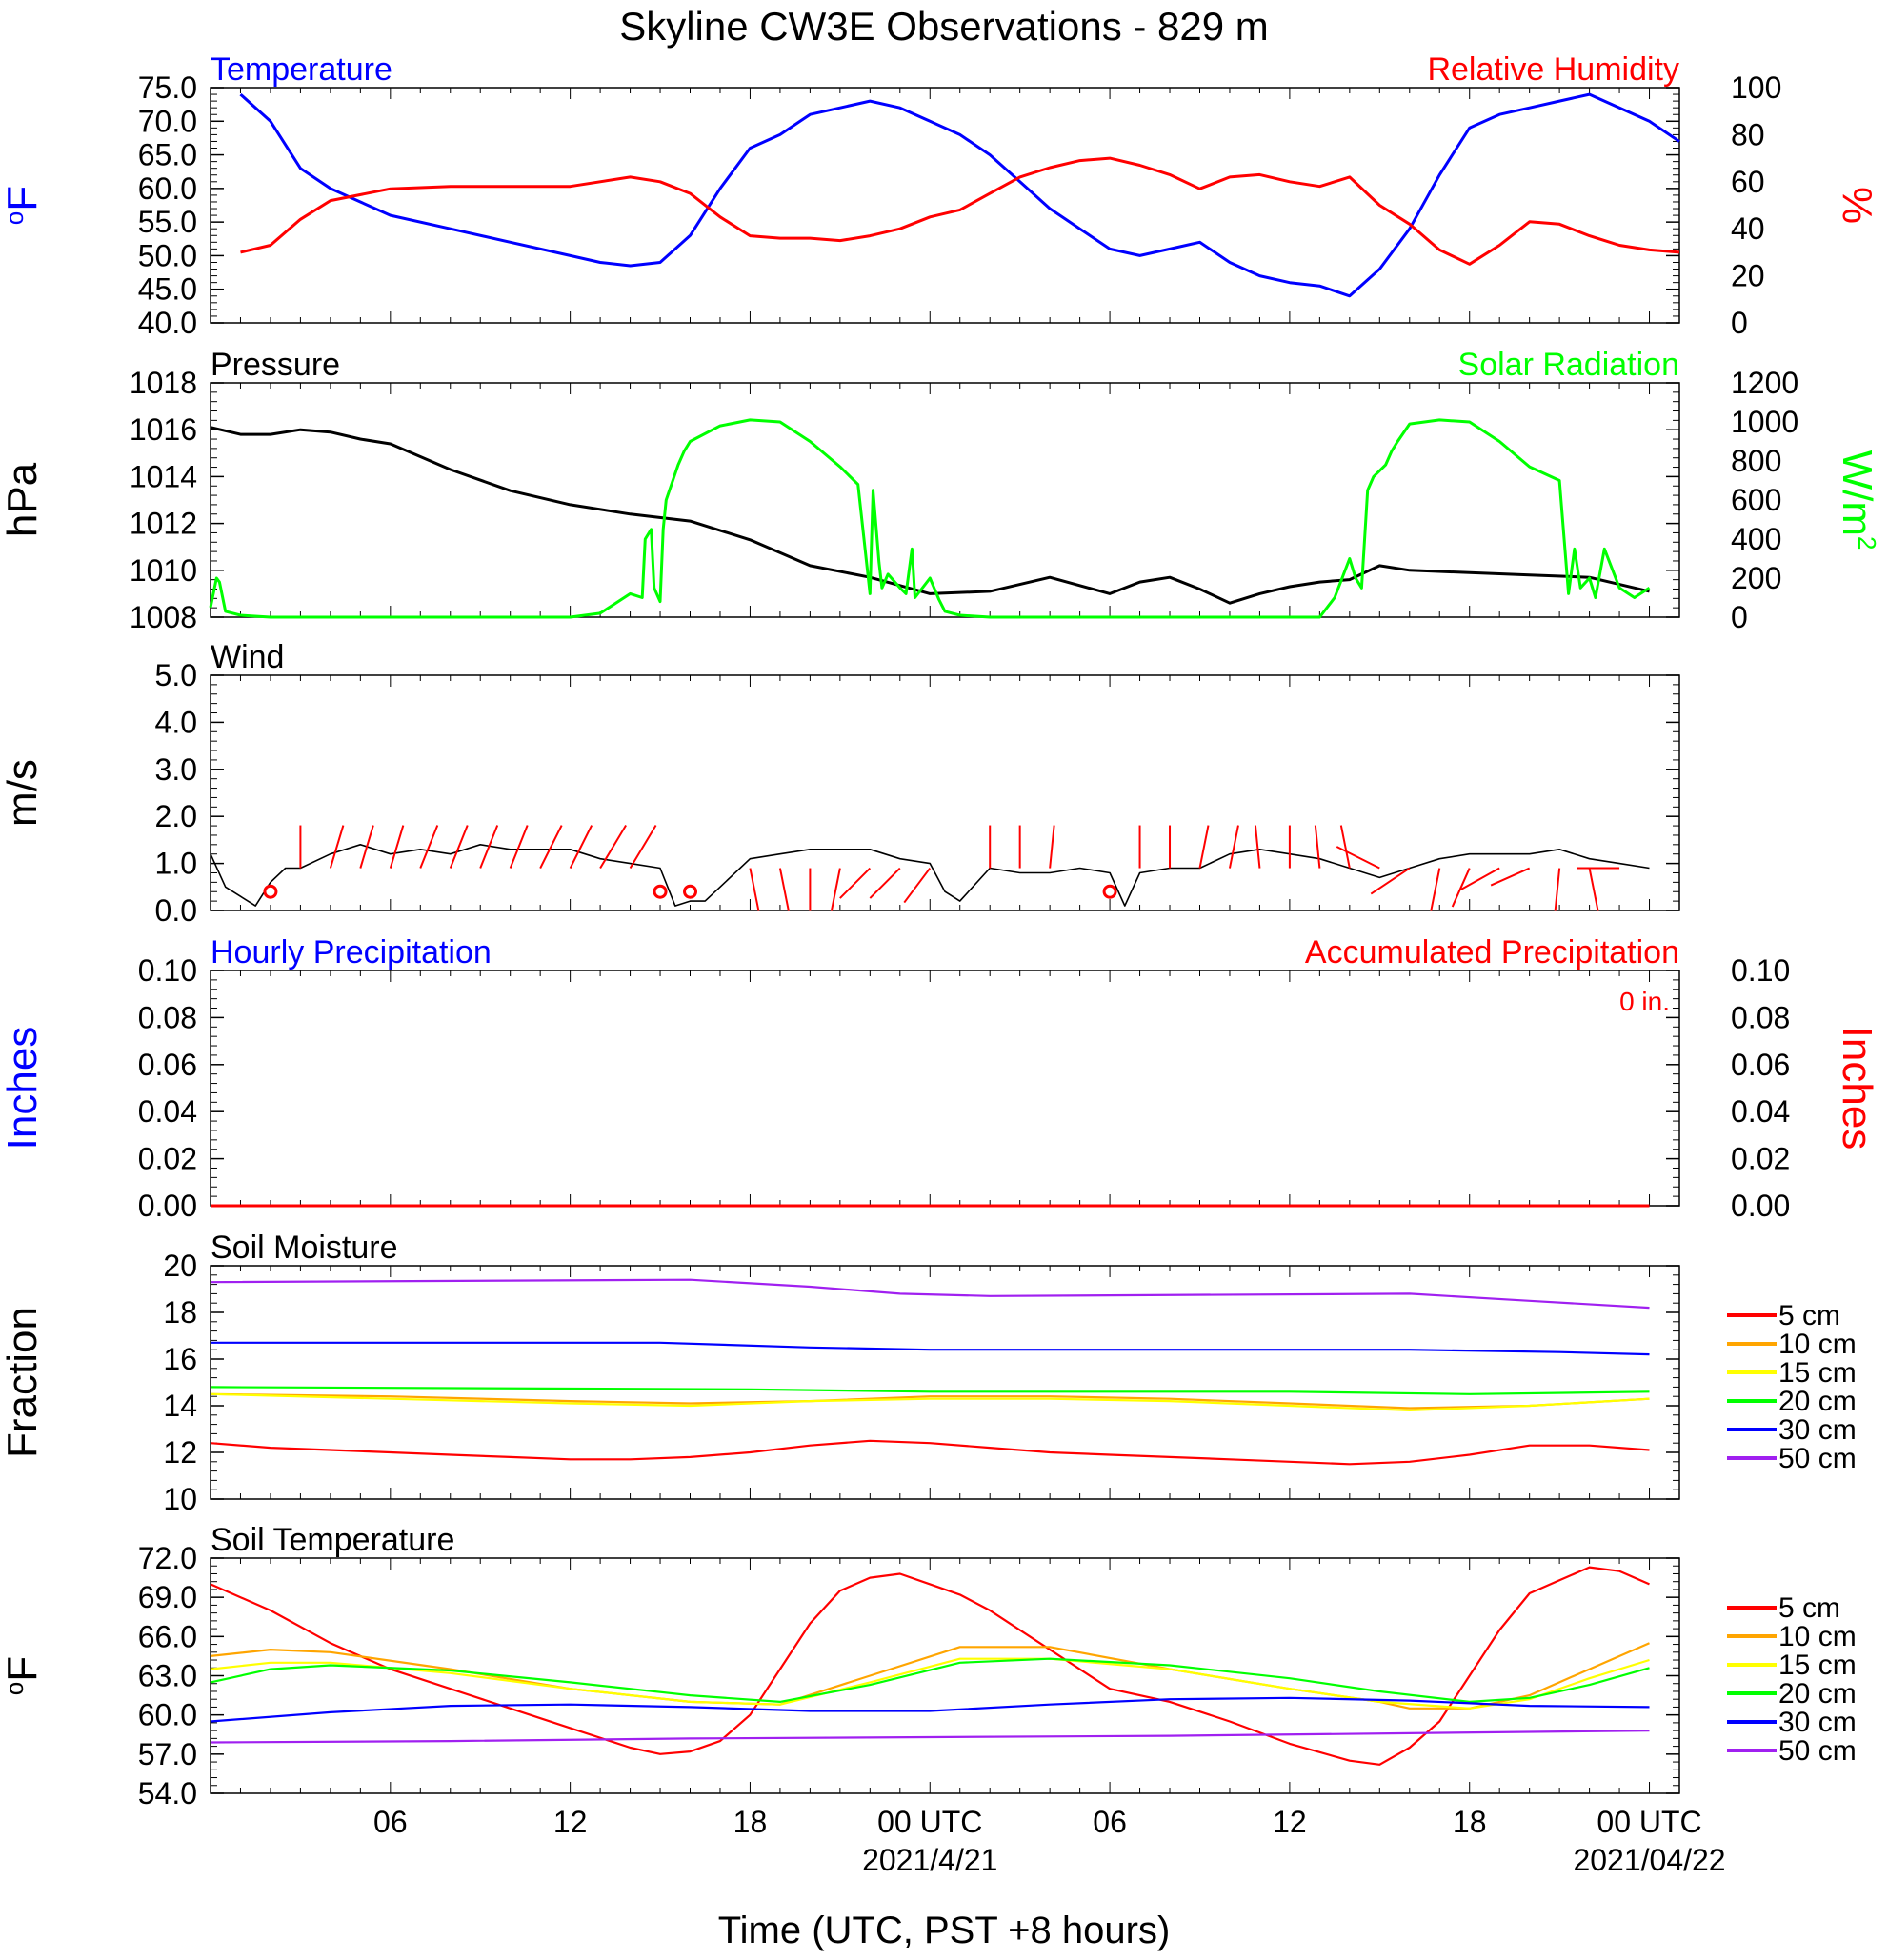 The image size is (1888, 1960). I want to click on y-tick-label: 70.0, so click(167, 121).